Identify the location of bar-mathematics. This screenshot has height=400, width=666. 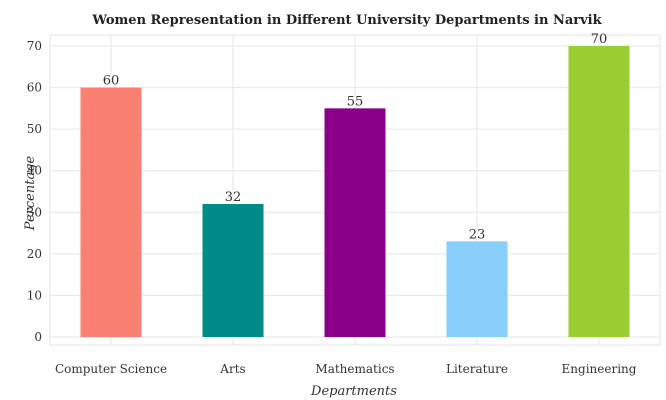
(355, 222).